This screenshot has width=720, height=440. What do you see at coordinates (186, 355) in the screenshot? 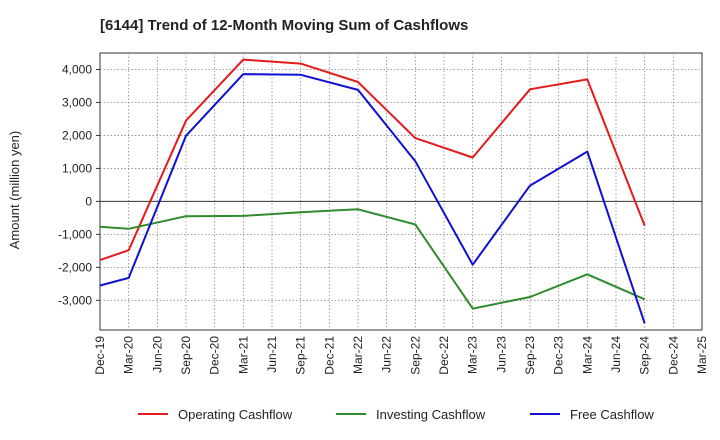
I see `x-tick-label: Sep-20` at bounding box center [186, 355].